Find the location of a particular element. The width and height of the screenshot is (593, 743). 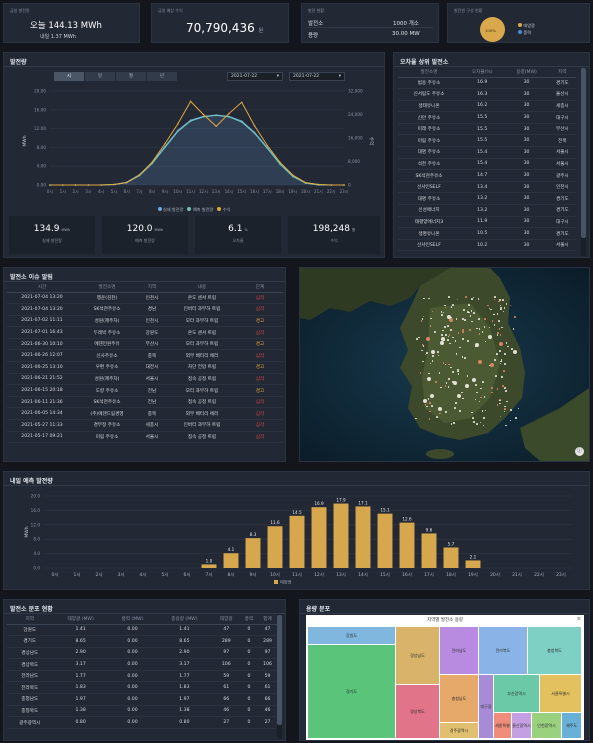

table-row: 석천 주유소 15.4 30 서울시 is located at coordinates (487, 164).